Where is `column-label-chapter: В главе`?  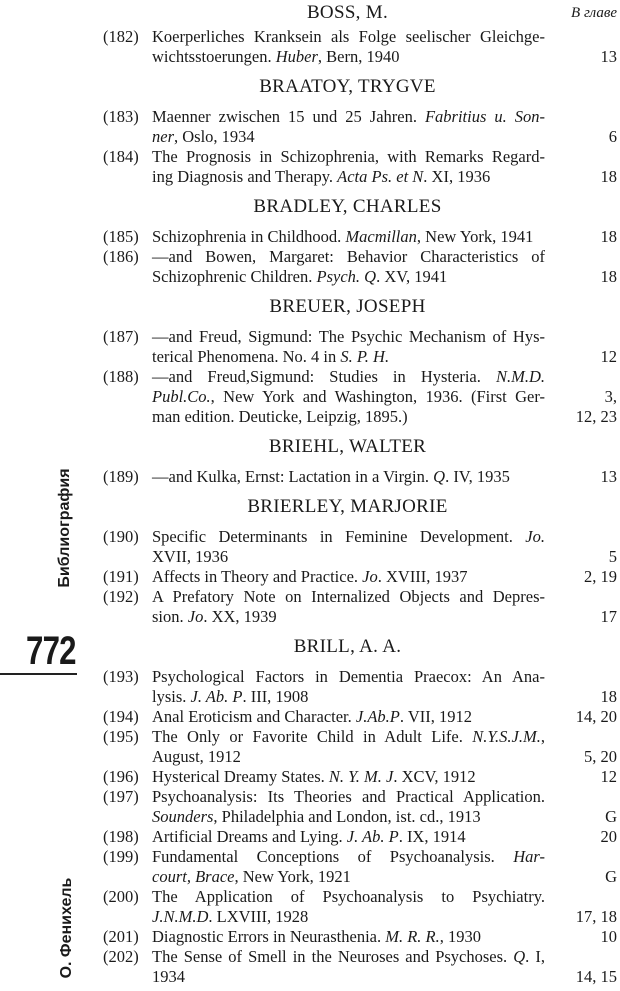 column-label-chapter: В главе is located at coordinates (594, 13).